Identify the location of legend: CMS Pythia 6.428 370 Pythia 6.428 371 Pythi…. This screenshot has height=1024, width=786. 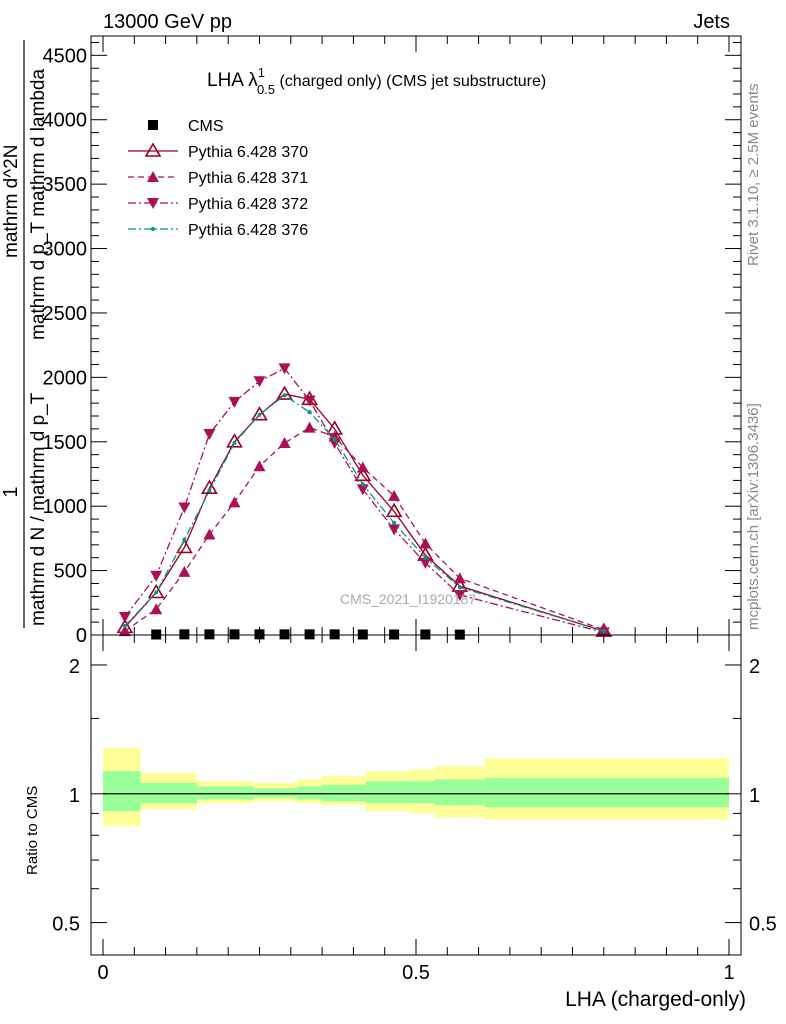
(218, 178).